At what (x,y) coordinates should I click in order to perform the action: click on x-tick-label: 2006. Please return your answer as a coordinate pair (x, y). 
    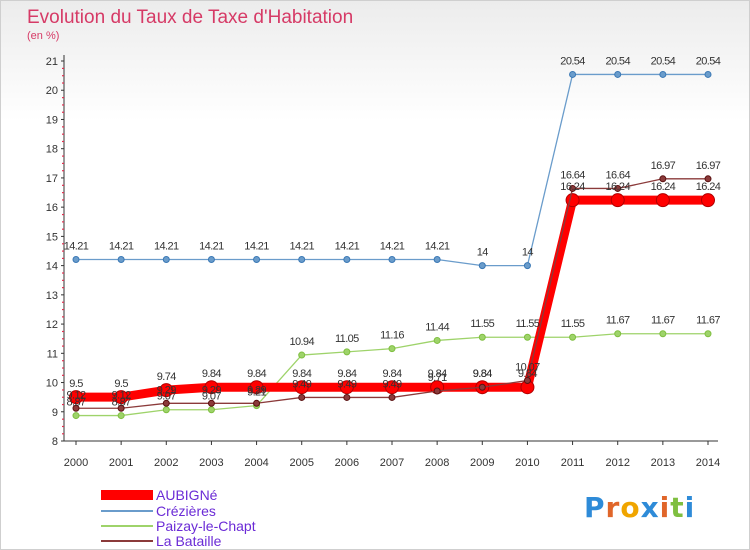
    Looking at the image, I should click on (347, 463).